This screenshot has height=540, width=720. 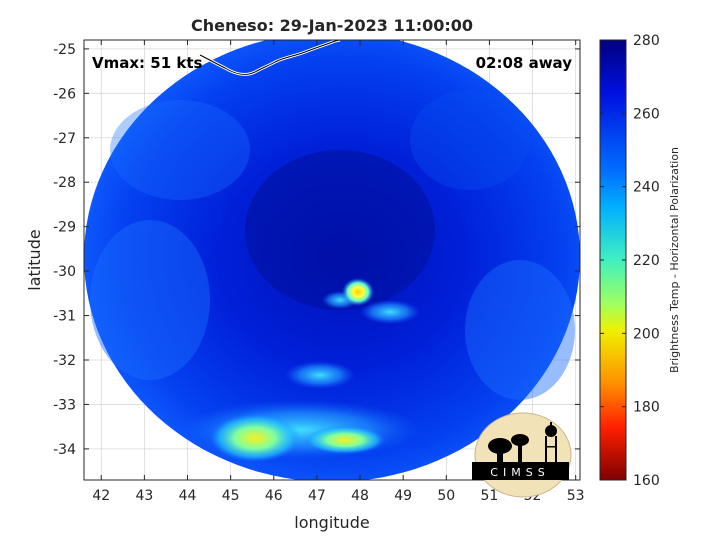 What do you see at coordinates (490, 496) in the screenshot?
I see `x-tick-label: 51` at bounding box center [490, 496].